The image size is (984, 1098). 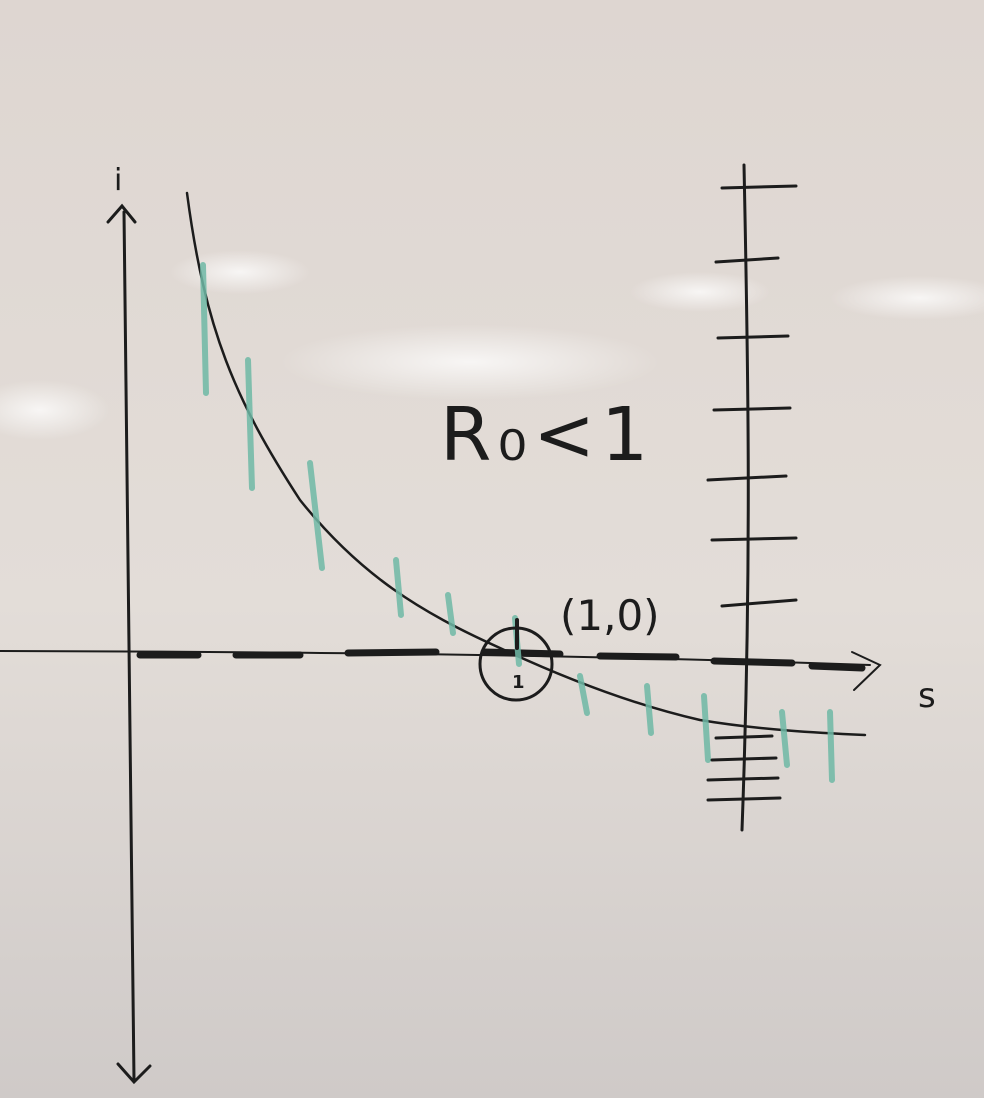 What do you see at coordinates (518, 682) in the screenshot?
I see `s-one-tick-label: 1` at bounding box center [518, 682].